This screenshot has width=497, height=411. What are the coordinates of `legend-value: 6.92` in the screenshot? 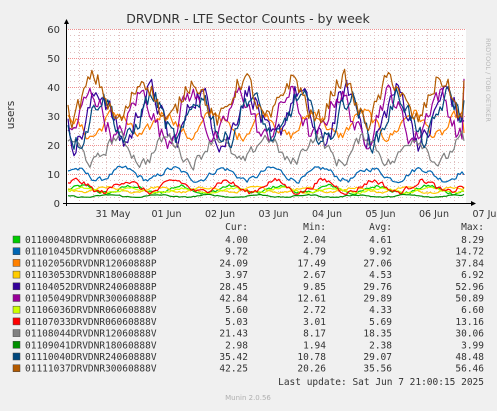 It's located at (472, 275).